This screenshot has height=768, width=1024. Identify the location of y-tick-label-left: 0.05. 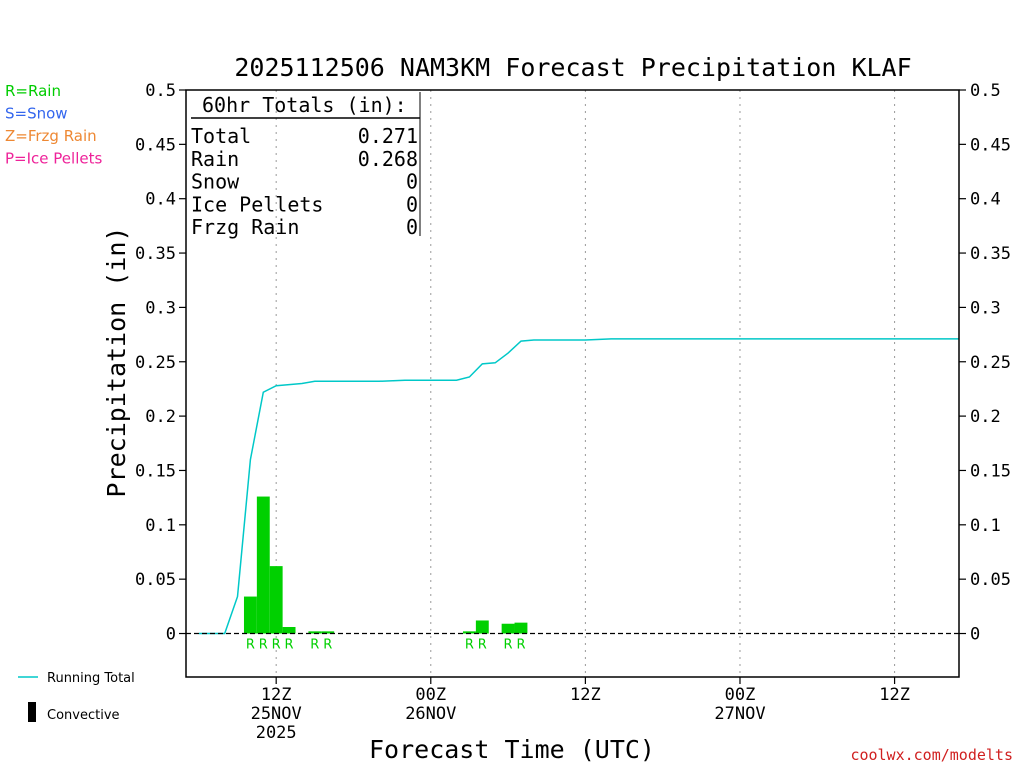
(155, 580).